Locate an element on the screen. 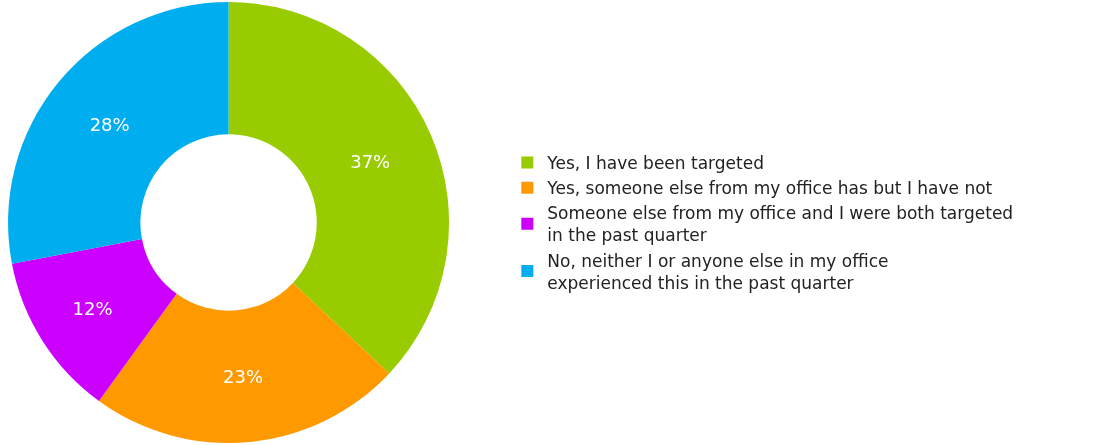 This screenshot has height=445, width=1114. legend-label: Someone else from my office and I were both targeted in the past quarter is located at coordinates (780, 224).